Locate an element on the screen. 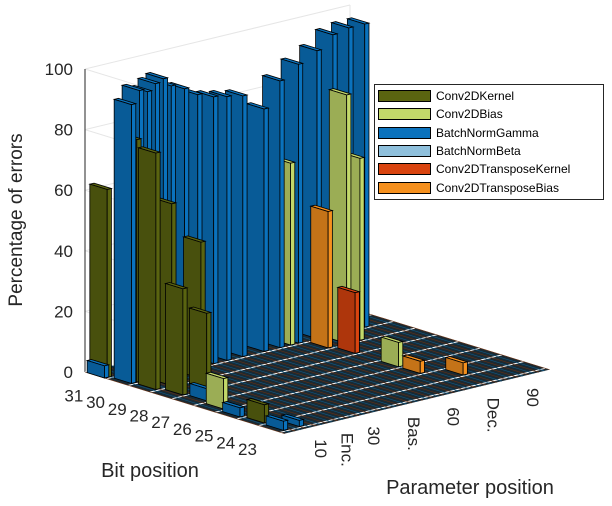  legend-item: BatchNormGamma is located at coordinates (489, 133).